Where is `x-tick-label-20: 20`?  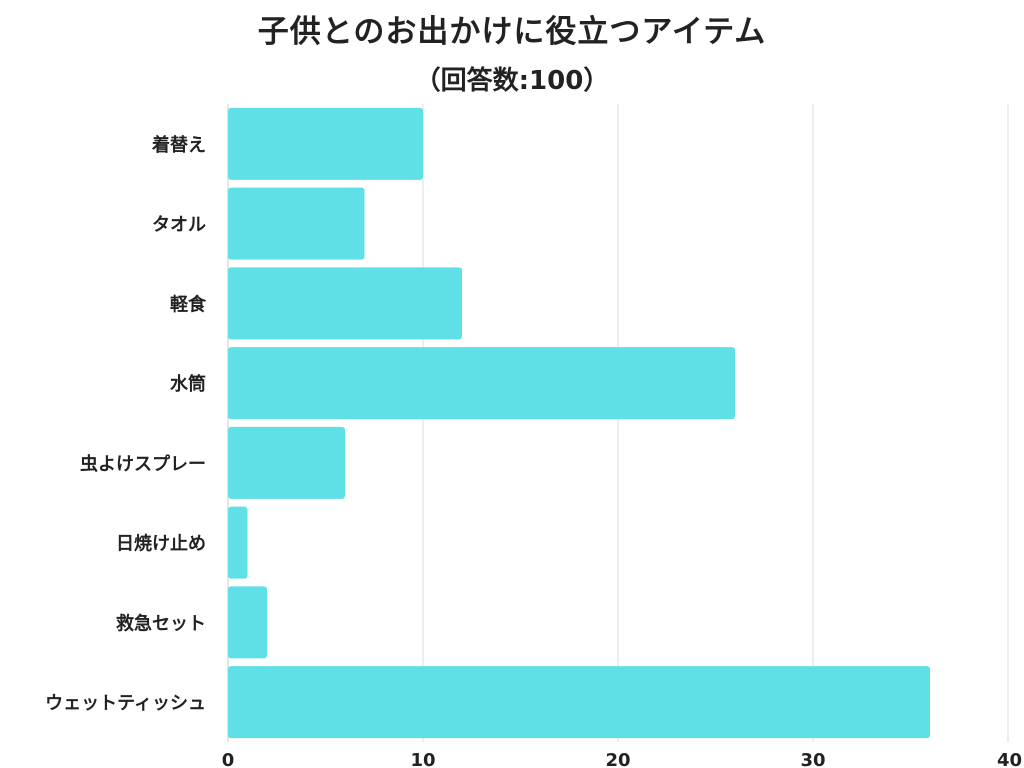 x-tick-label-20: 20 is located at coordinates (617, 759).